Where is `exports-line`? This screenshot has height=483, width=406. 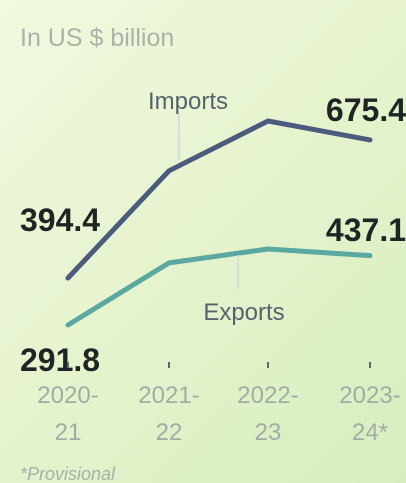
exports-line is located at coordinates (219, 287).